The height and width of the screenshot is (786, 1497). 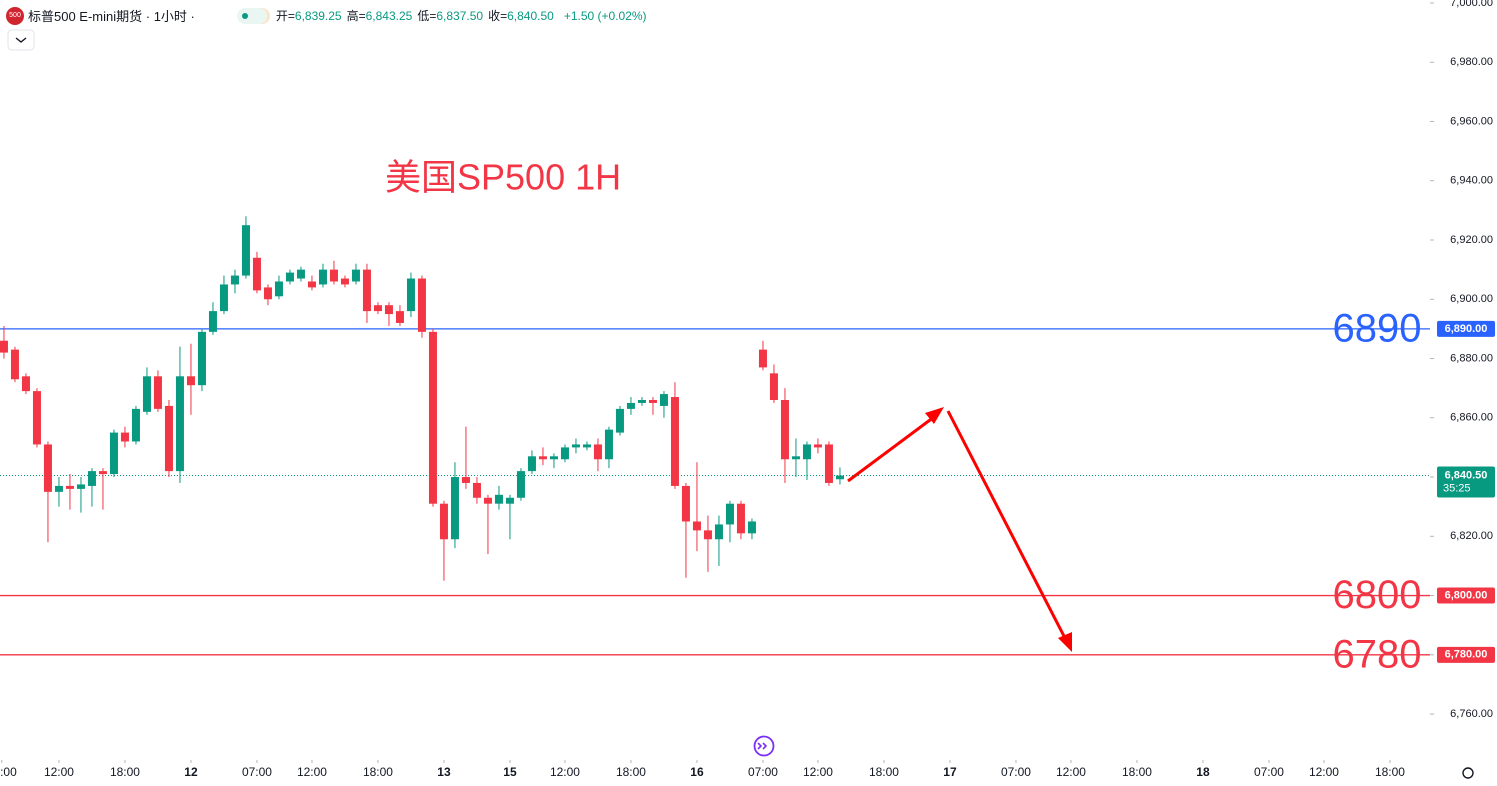 What do you see at coordinates (251, 15) in the screenshot?
I see `status` at bounding box center [251, 15].